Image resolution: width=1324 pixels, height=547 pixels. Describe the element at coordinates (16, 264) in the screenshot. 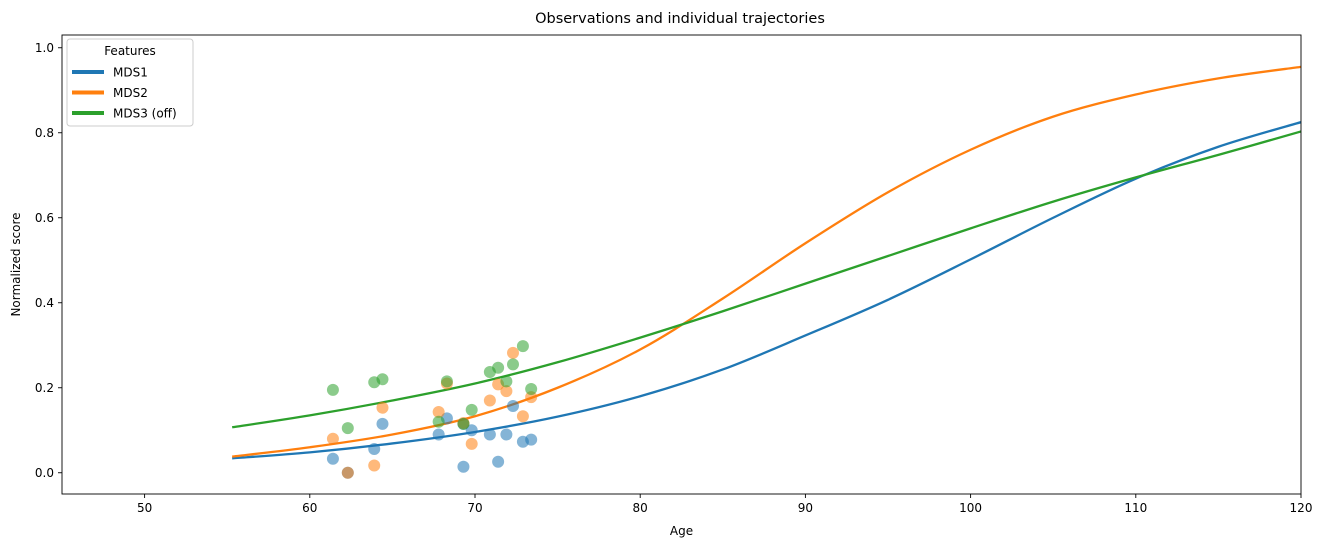

I see `y-axis-title: Normalized score` at that location.